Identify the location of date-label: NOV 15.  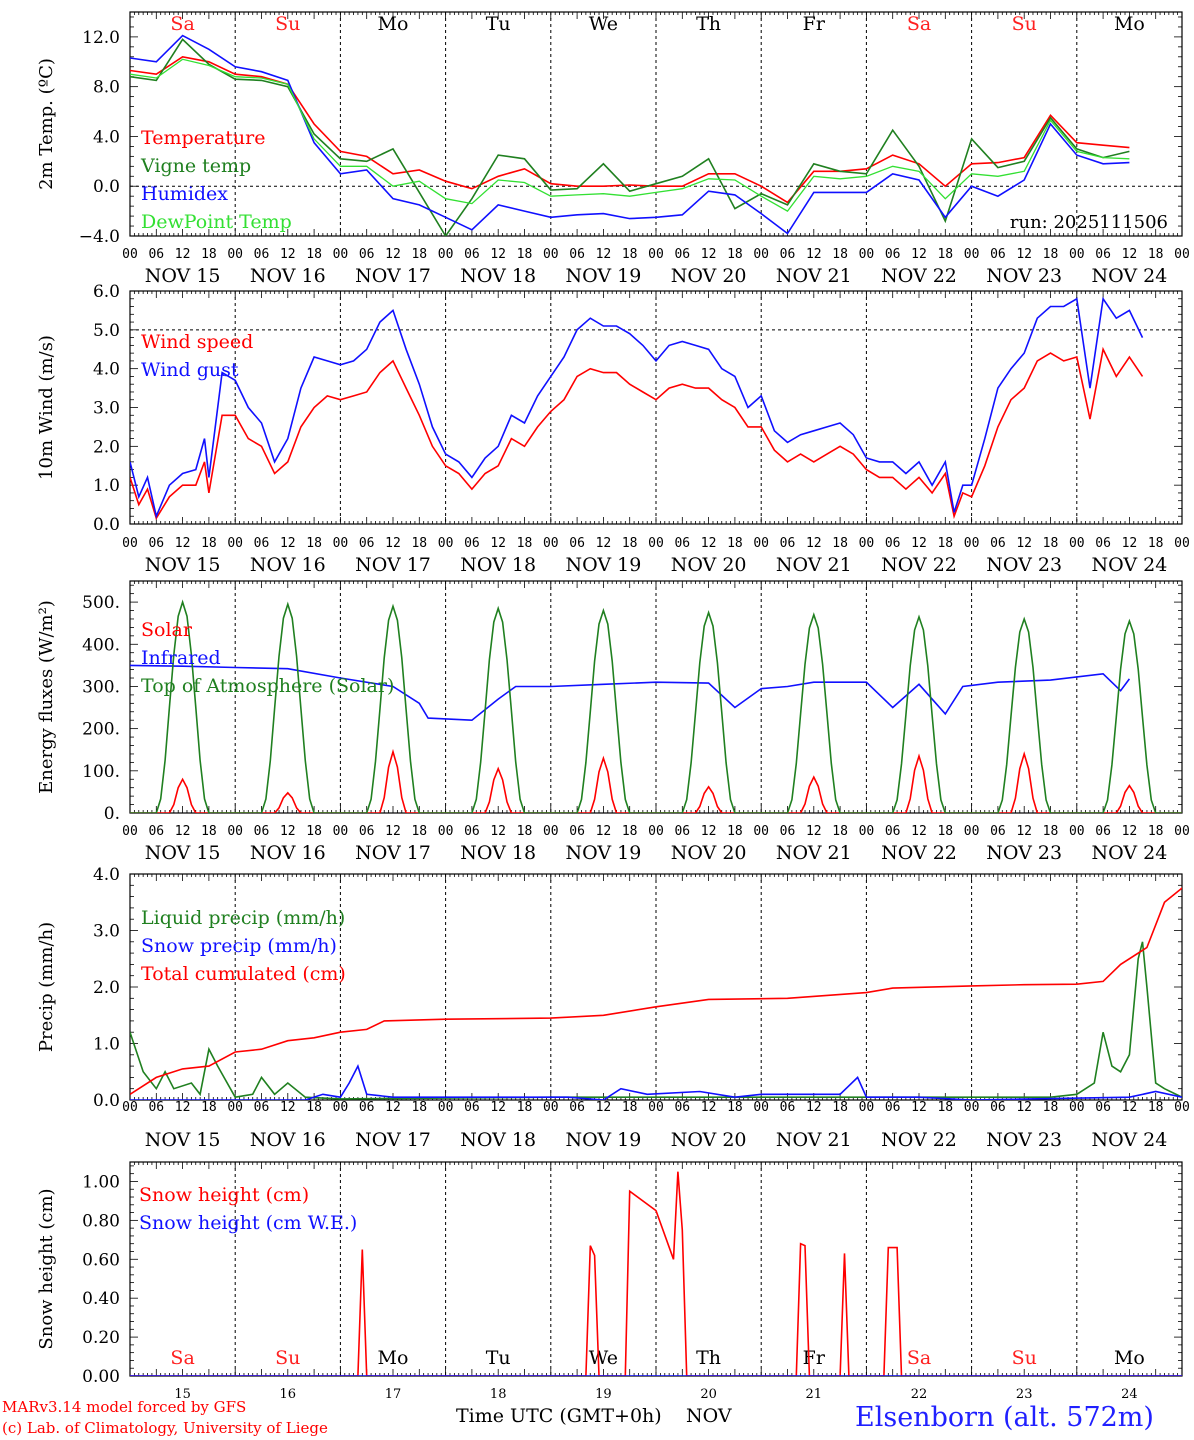
(183, 565).